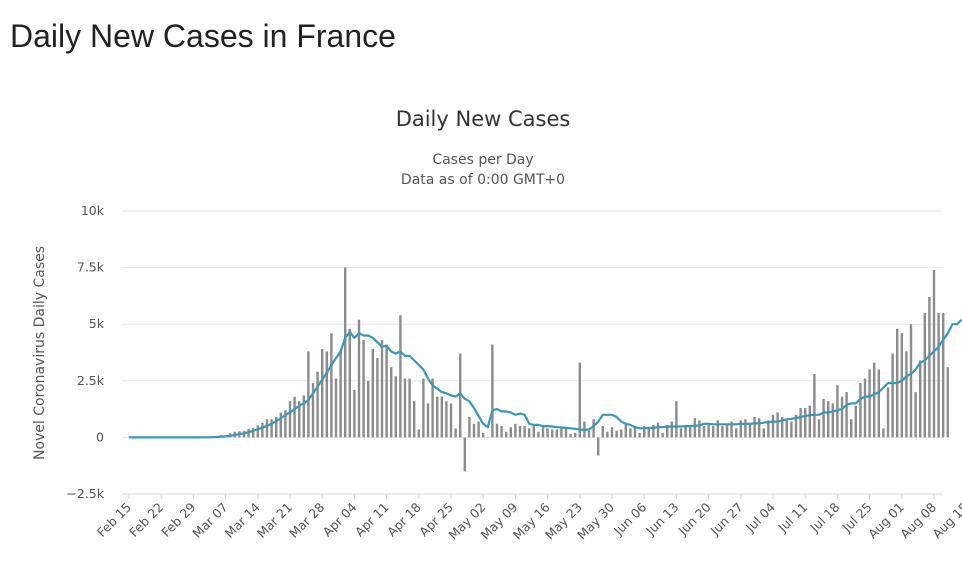  What do you see at coordinates (726, 519) in the screenshot?
I see `x-tick-label: Jun 27` at bounding box center [726, 519].